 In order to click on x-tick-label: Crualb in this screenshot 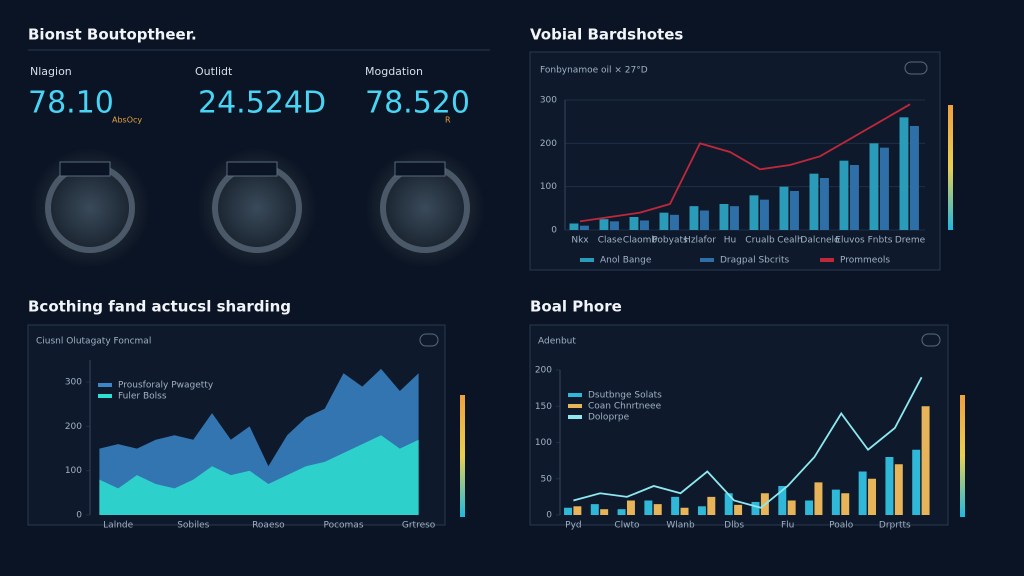, I will do `click(760, 241)`.